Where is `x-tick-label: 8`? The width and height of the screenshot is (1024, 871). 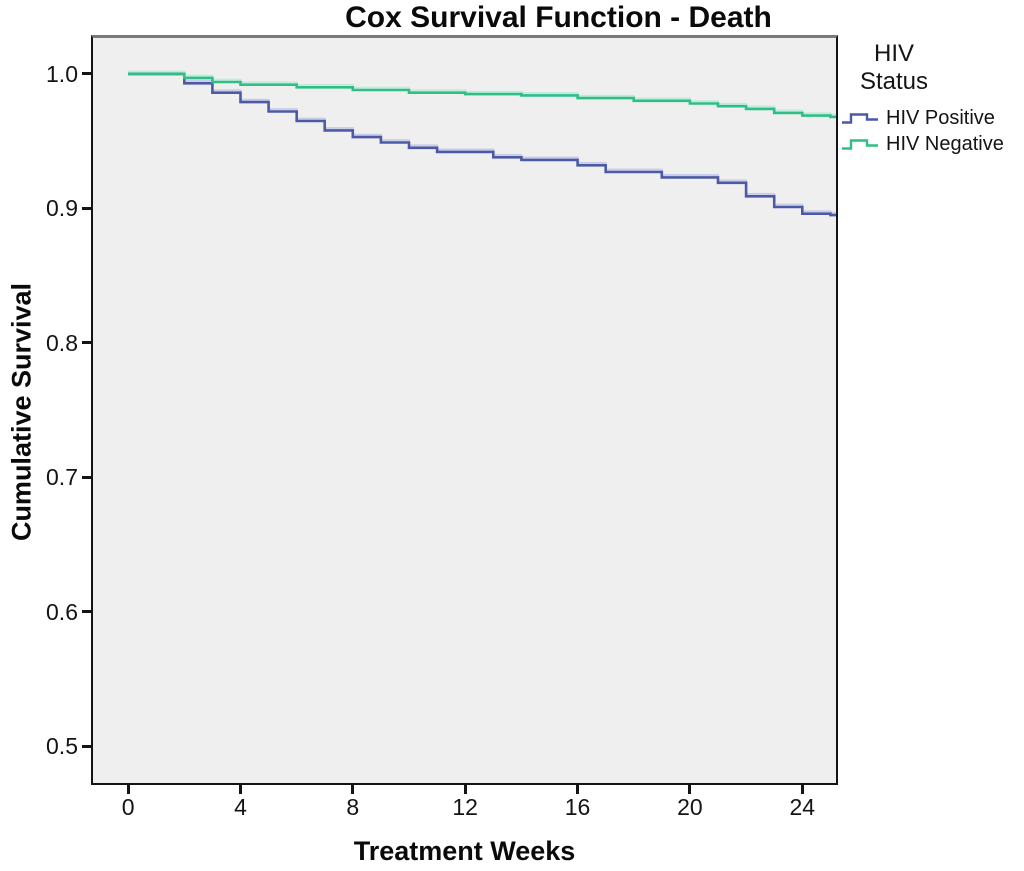
x-tick-label: 8 is located at coordinates (353, 807).